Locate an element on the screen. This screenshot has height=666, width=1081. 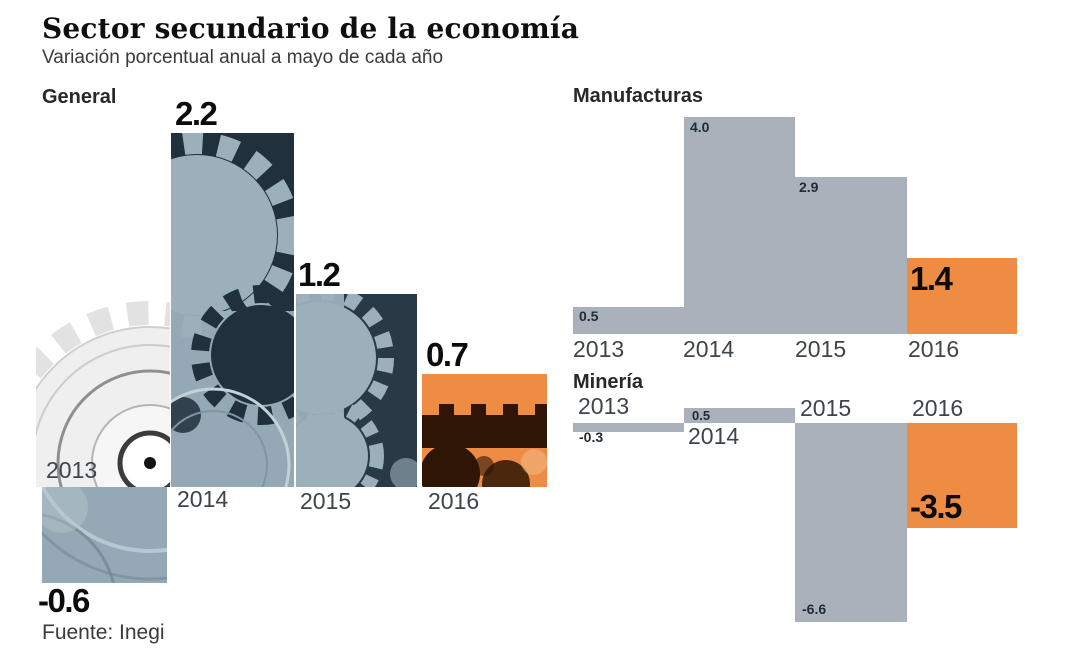
value-label-mineria-2015: -6.6 is located at coordinates (814, 609).